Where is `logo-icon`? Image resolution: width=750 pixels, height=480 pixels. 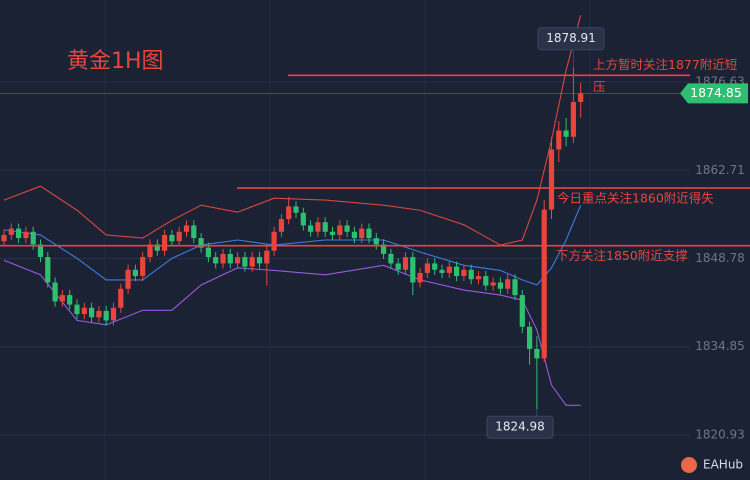
logo-icon is located at coordinates (689, 465).